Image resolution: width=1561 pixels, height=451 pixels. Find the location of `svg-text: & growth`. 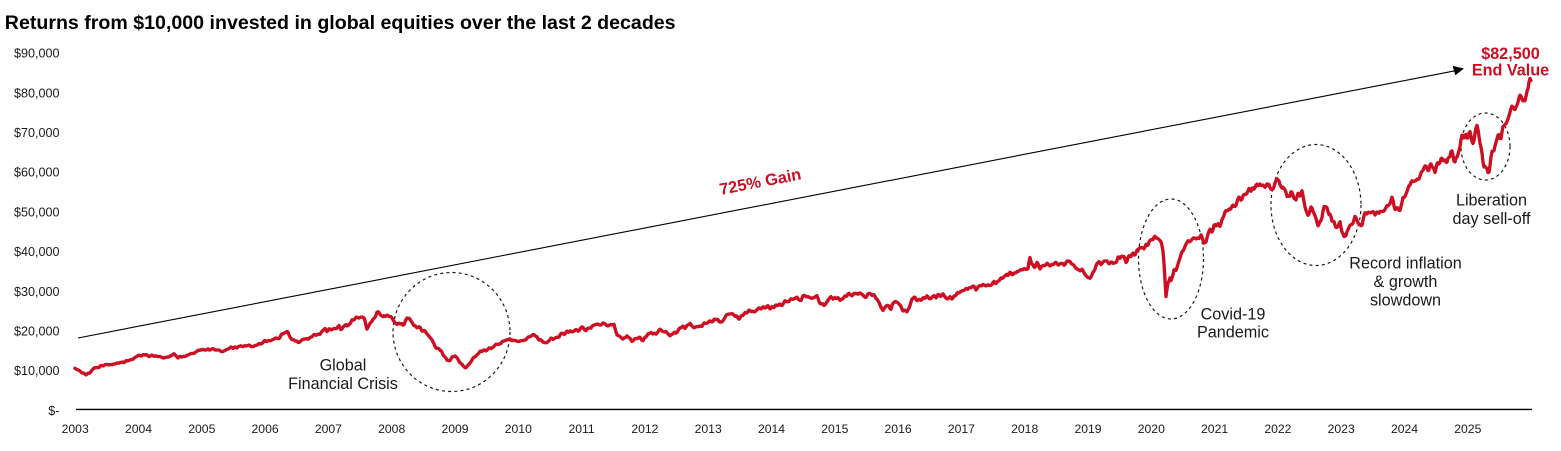

svg-text: & growth is located at coordinates (1406, 282).